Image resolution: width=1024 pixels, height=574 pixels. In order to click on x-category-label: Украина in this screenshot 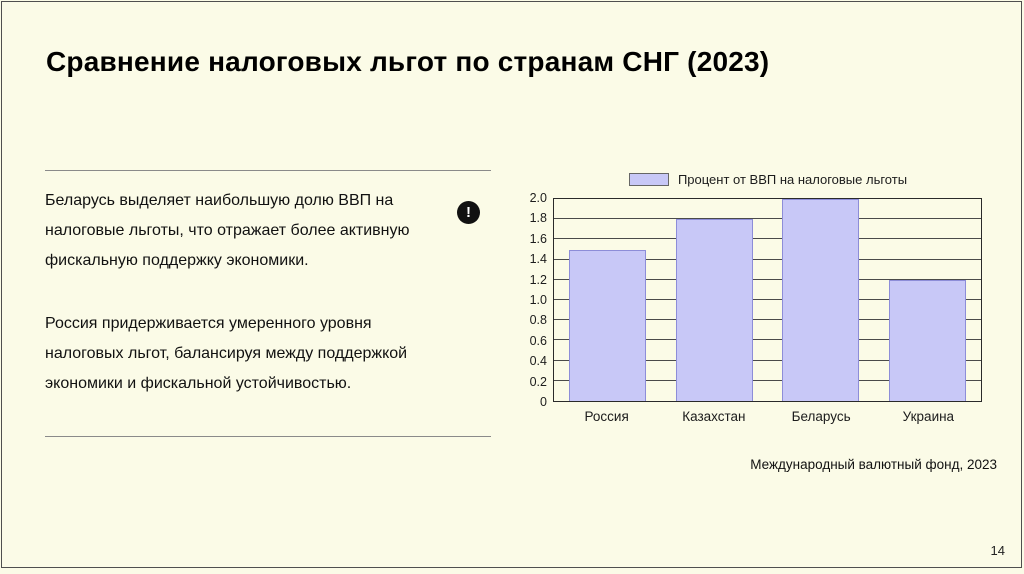, I will do `click(928, 416)`.